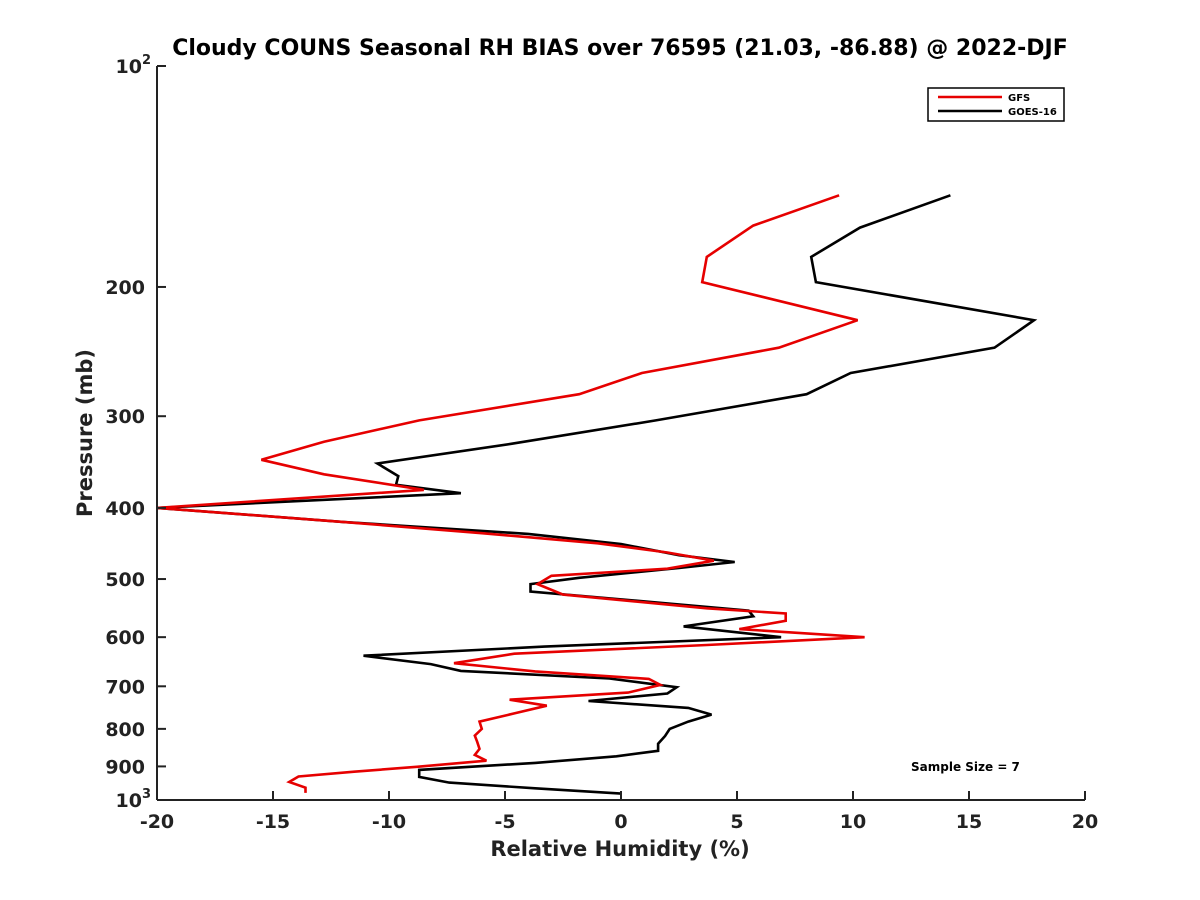 The height and width of the screenshot is (900, 1200). What do you see at coordinates (157, 822) in the screenshot?
I see `x-tick-label: -20` at bounding box center [157, 822].